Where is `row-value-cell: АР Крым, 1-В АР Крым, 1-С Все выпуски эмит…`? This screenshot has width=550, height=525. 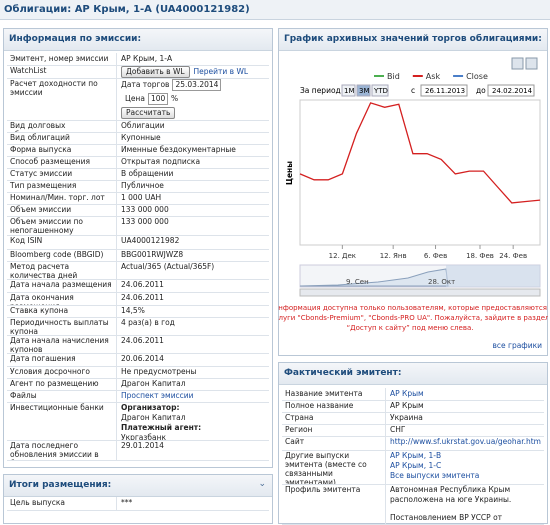
row-value-cell: АР Крым, 1-В АР Крым, 1-С Все выпуски эмит… is located at coordinates (465, 467).